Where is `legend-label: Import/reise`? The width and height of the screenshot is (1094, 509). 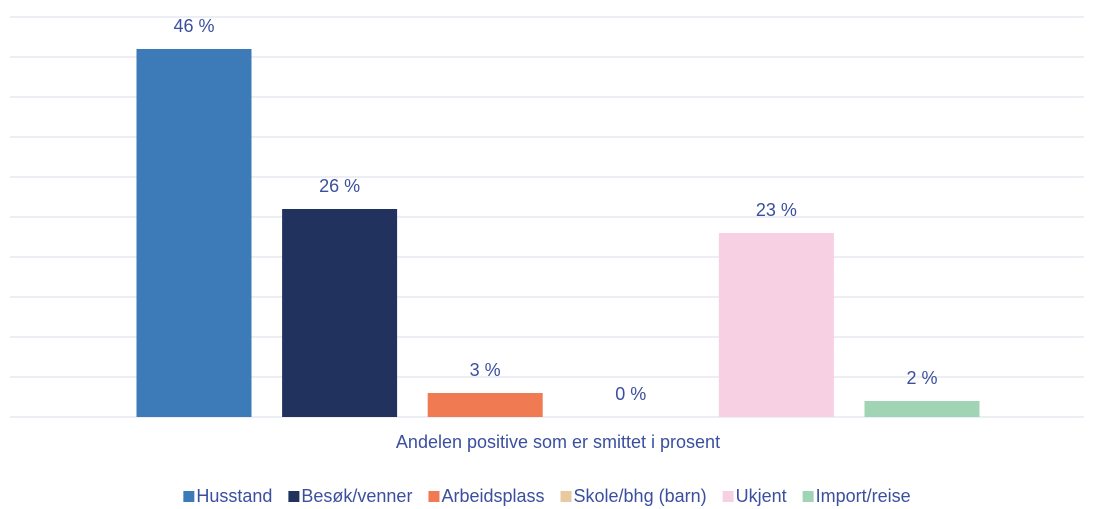
legend-label: Import/reise is located at coordinates (863, 496).